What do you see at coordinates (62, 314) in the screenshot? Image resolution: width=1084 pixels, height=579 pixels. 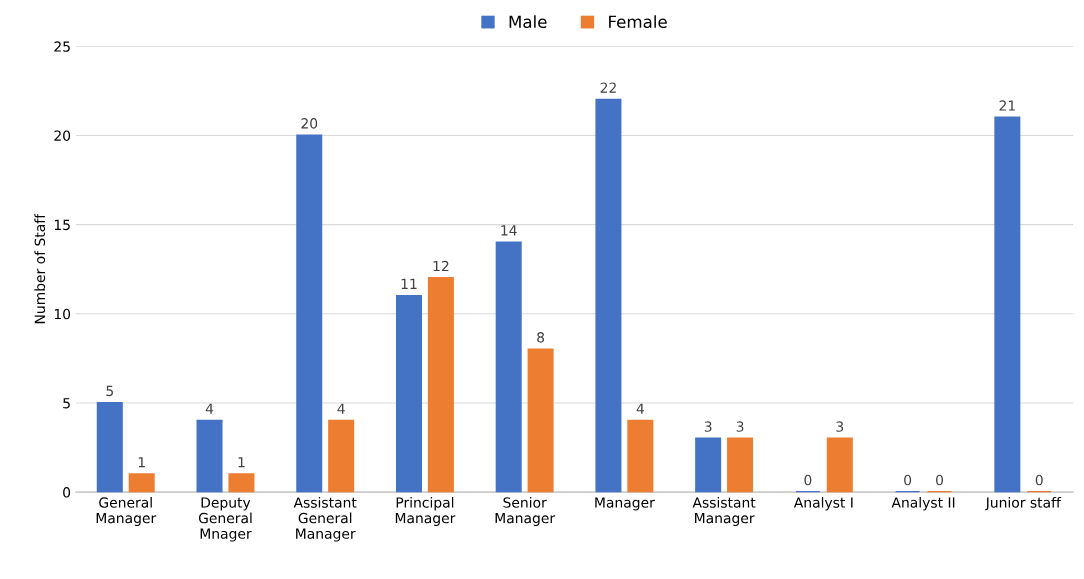 I see `y-tick-label: 10` at bounding box center [62, 314].